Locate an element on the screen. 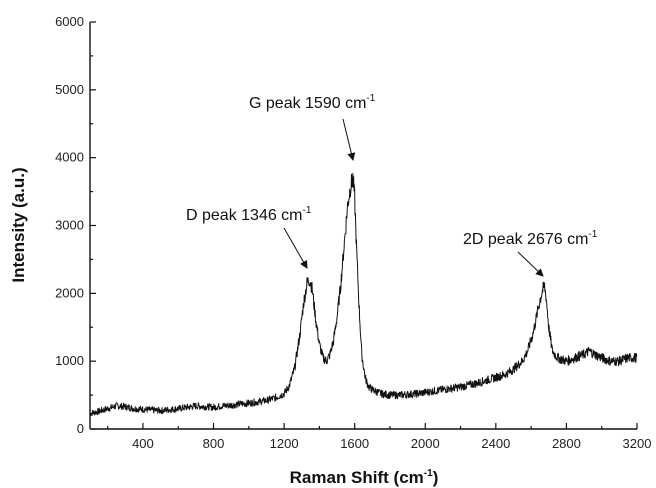 The image size is (656, 488). x-tick-label: 1600 is located at coordinates (354, 443).